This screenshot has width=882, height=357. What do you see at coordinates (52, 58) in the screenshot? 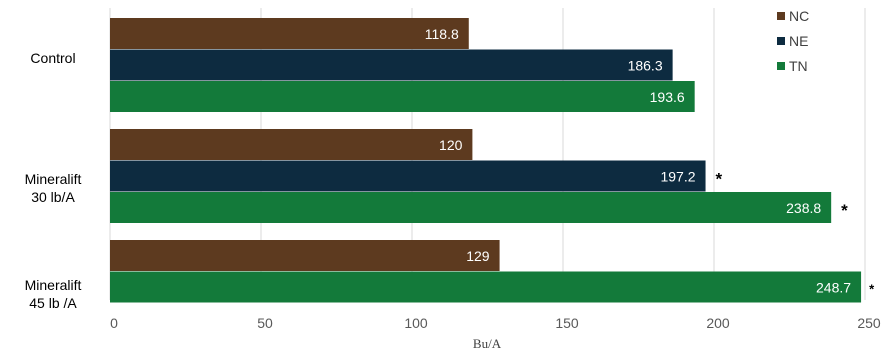
I see `category-label: Control` at bounding box center [52, 58].